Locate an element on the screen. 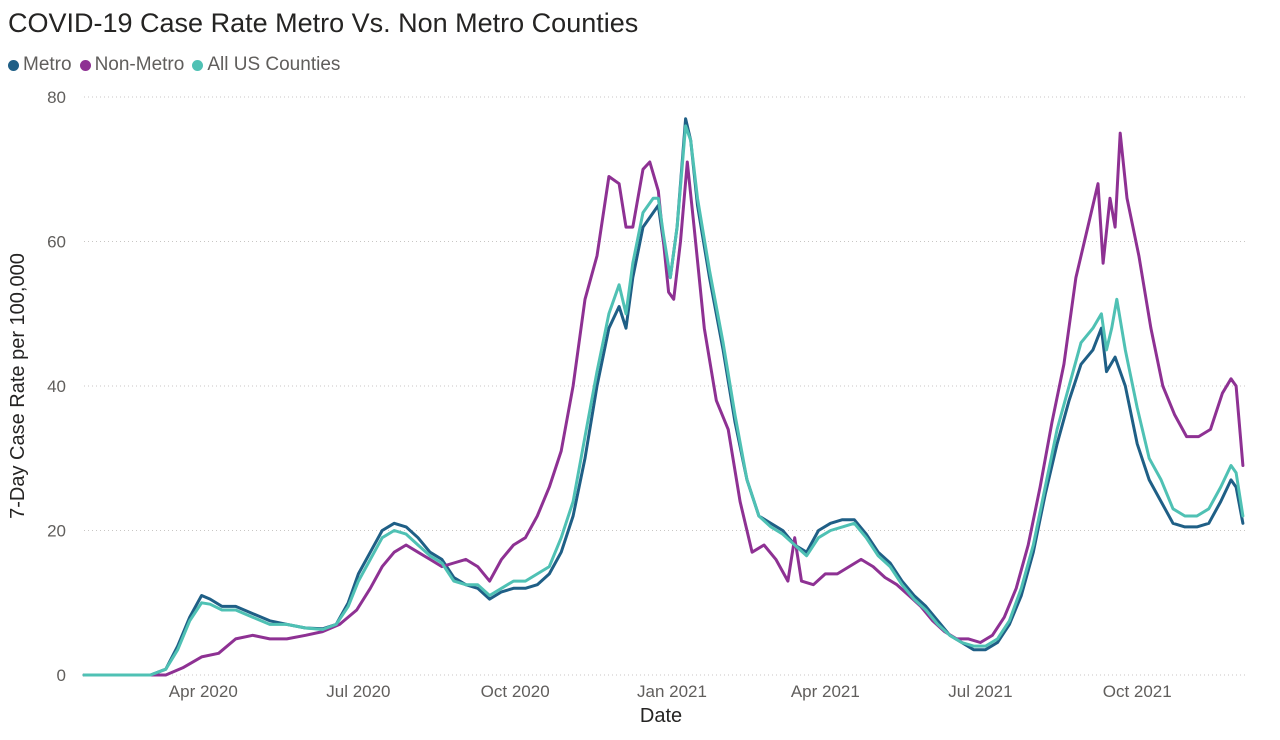 The height and width of the screenshot is (740, 1280). legend-label-metro: Metro is located at coordinates (47, 64).